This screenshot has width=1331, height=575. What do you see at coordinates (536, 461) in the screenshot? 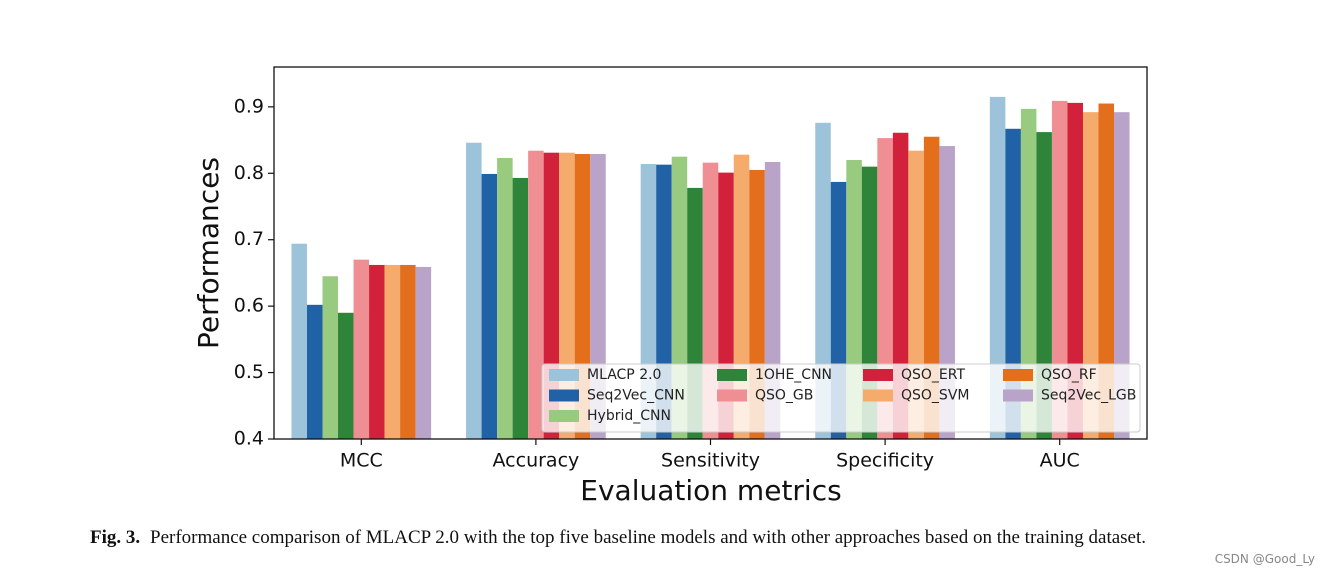
I see `x-tick-label: Accuracy` at bounding box center [536, 461].